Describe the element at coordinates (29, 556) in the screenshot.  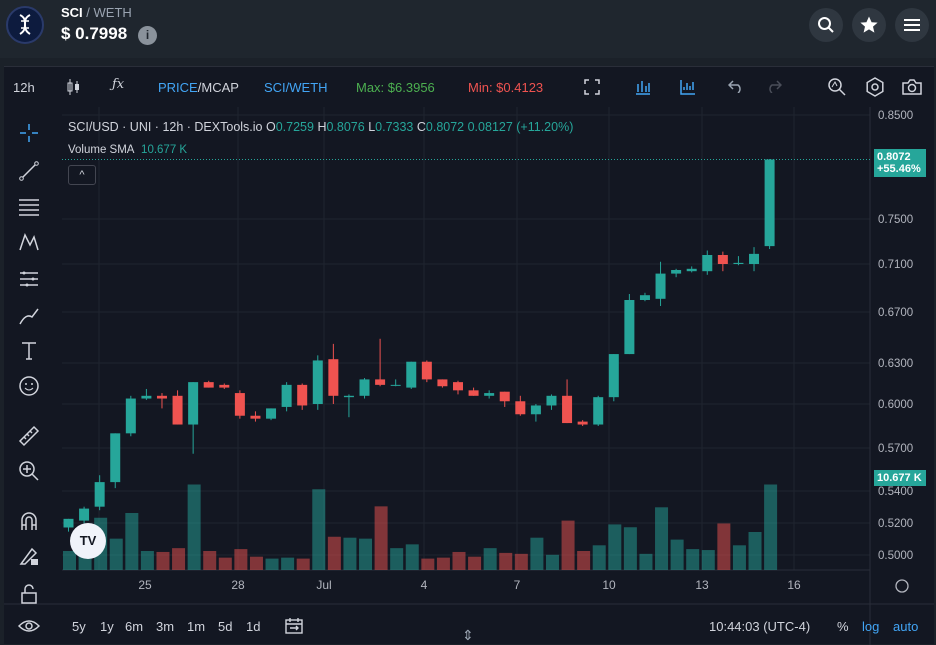
I see `lock-draw-icon` at that location.